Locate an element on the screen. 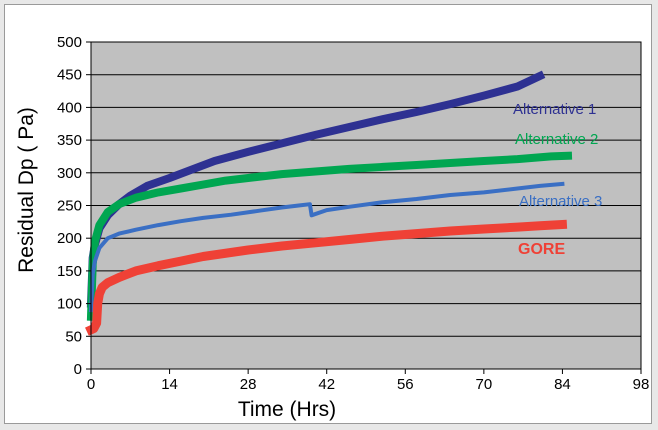 The width and height of the screenshot is (658, 430). y-tick-label: 500 is located at coordinates (69, 42).